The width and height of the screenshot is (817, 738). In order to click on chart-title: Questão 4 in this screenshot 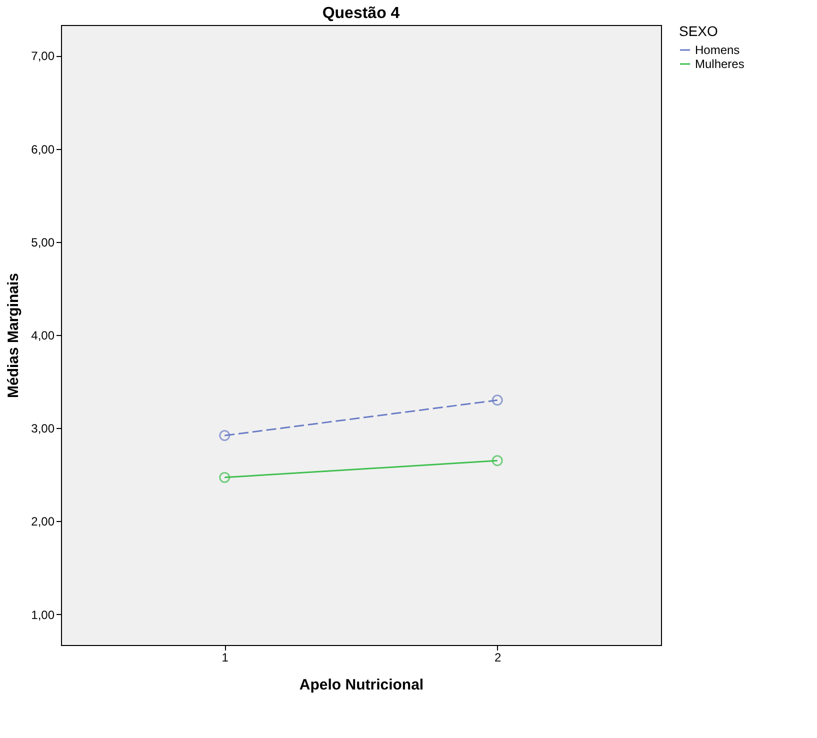, I will do `click(361, 13)`.